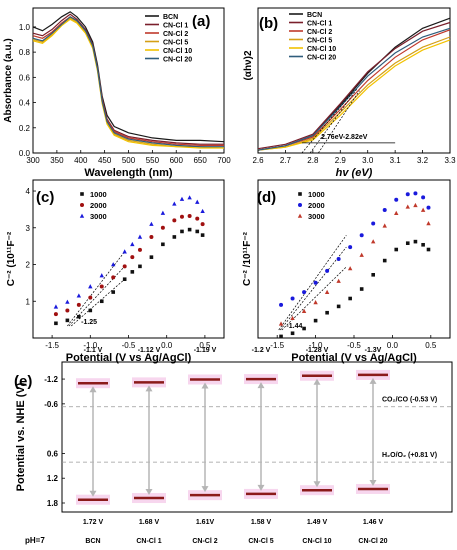  Describe the element at coordinates (268, 23) in the screenshot. I see `panel-b-label: (b)` at that location.